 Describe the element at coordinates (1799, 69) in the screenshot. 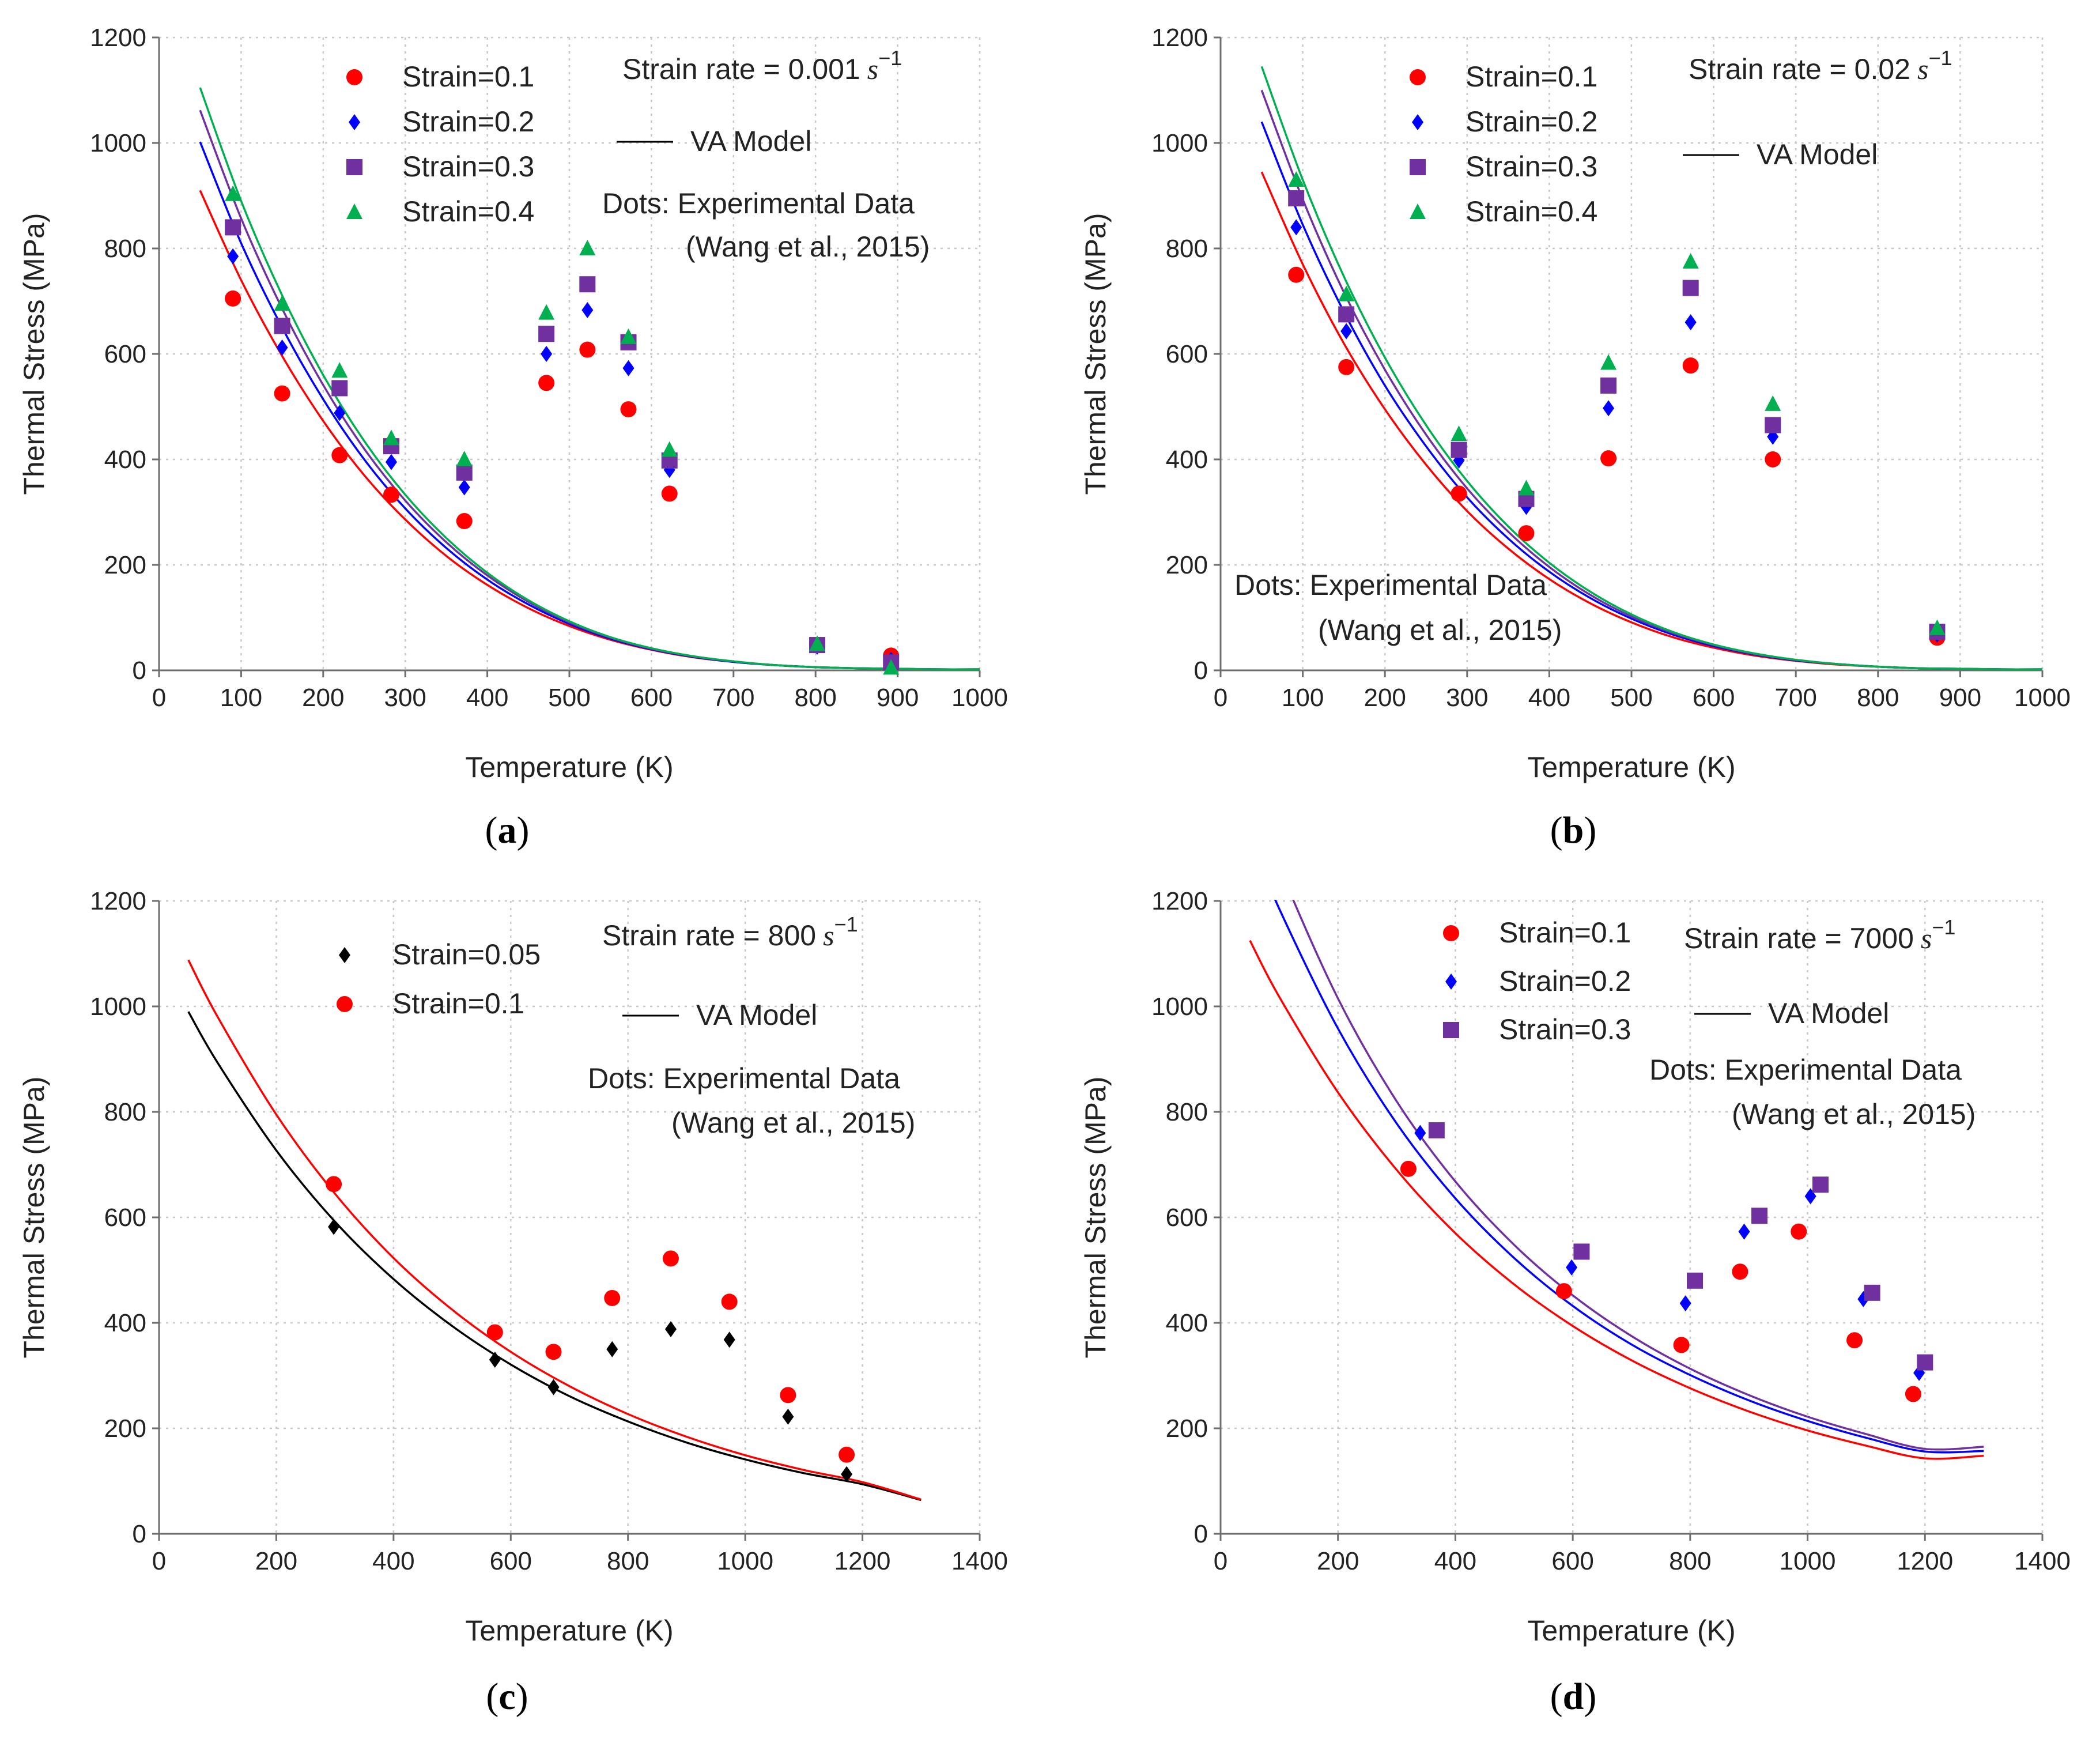

I see `strain-rate-text: Strain rate = 0.02` at that location.